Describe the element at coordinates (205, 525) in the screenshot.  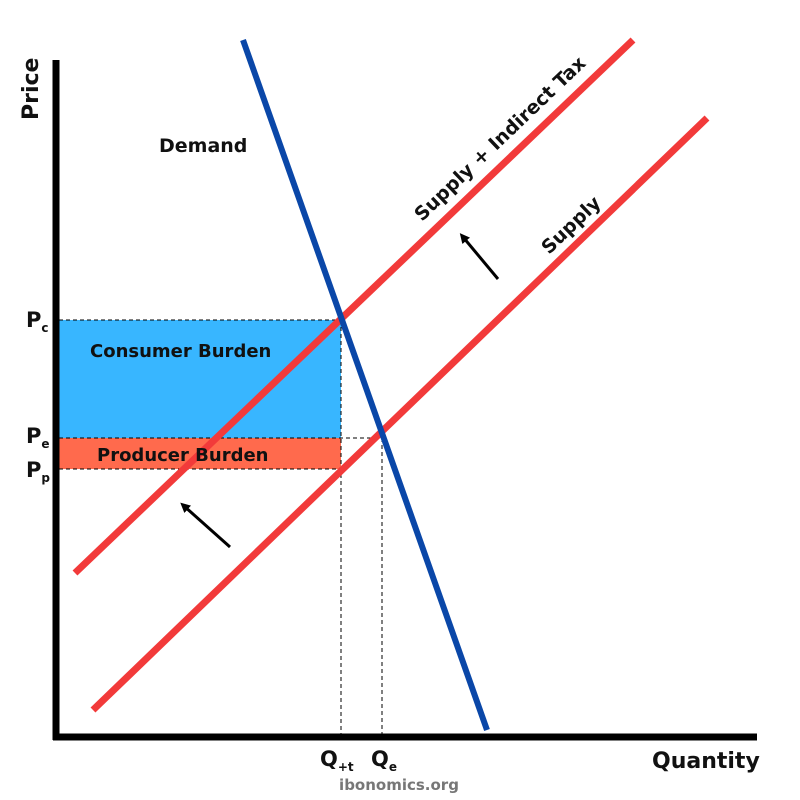
I see `shift-arrow-lower` at that location.